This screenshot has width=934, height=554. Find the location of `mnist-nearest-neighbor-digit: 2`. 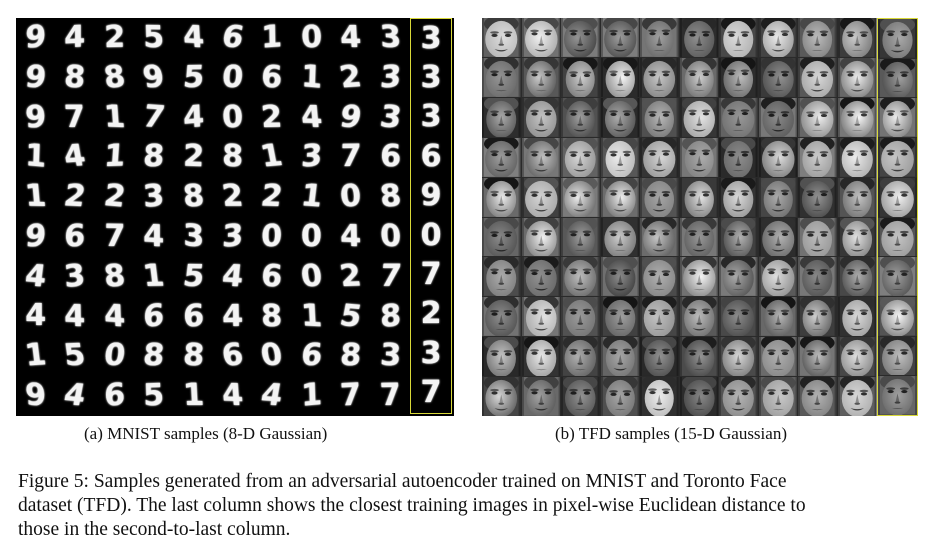

mnist-nearest-neighbor-digit: 2 is located at coordinates (431, 314).